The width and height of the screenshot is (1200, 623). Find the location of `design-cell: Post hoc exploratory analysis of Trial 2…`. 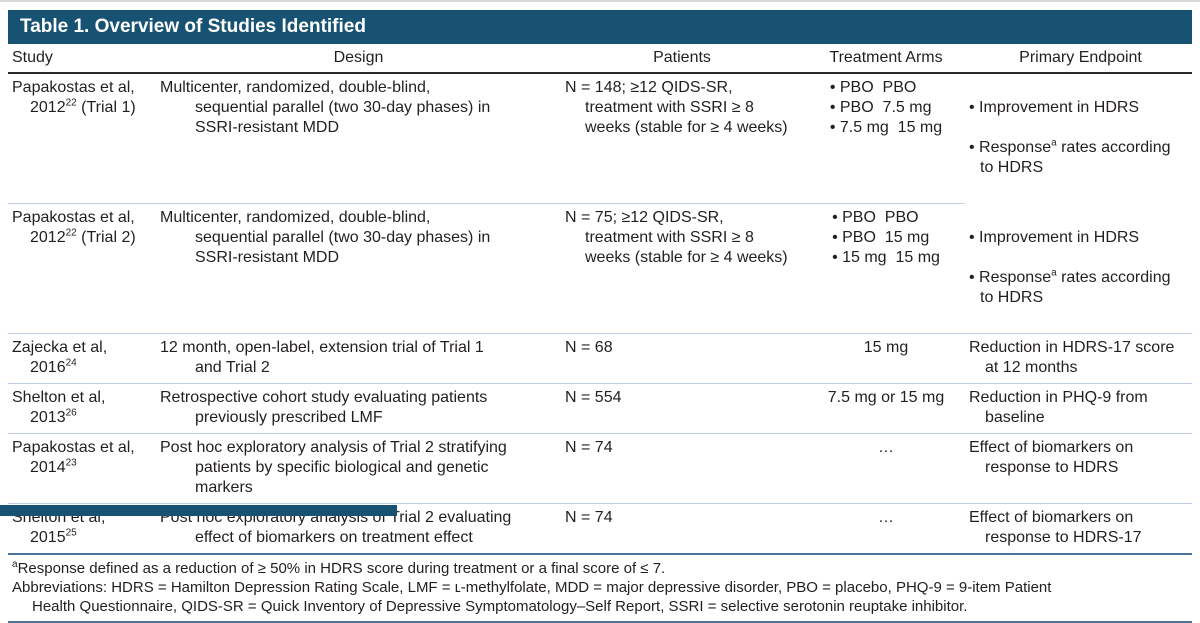

design-cell: Post hoc exploratory analysis of Trial 2… is located at coordinates (333, 467).